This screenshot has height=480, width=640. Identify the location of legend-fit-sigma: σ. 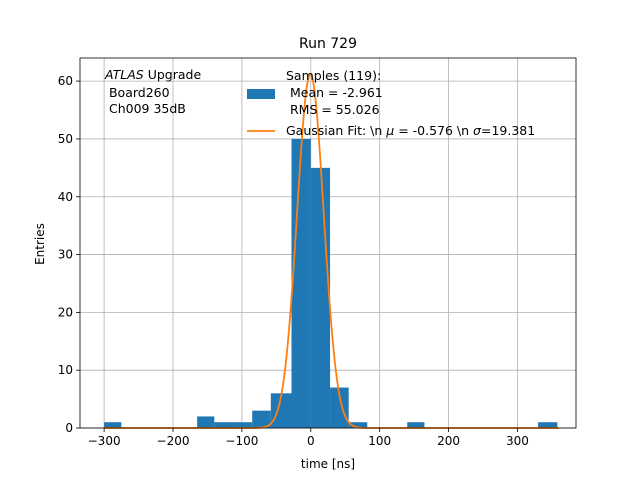
(477, 130).